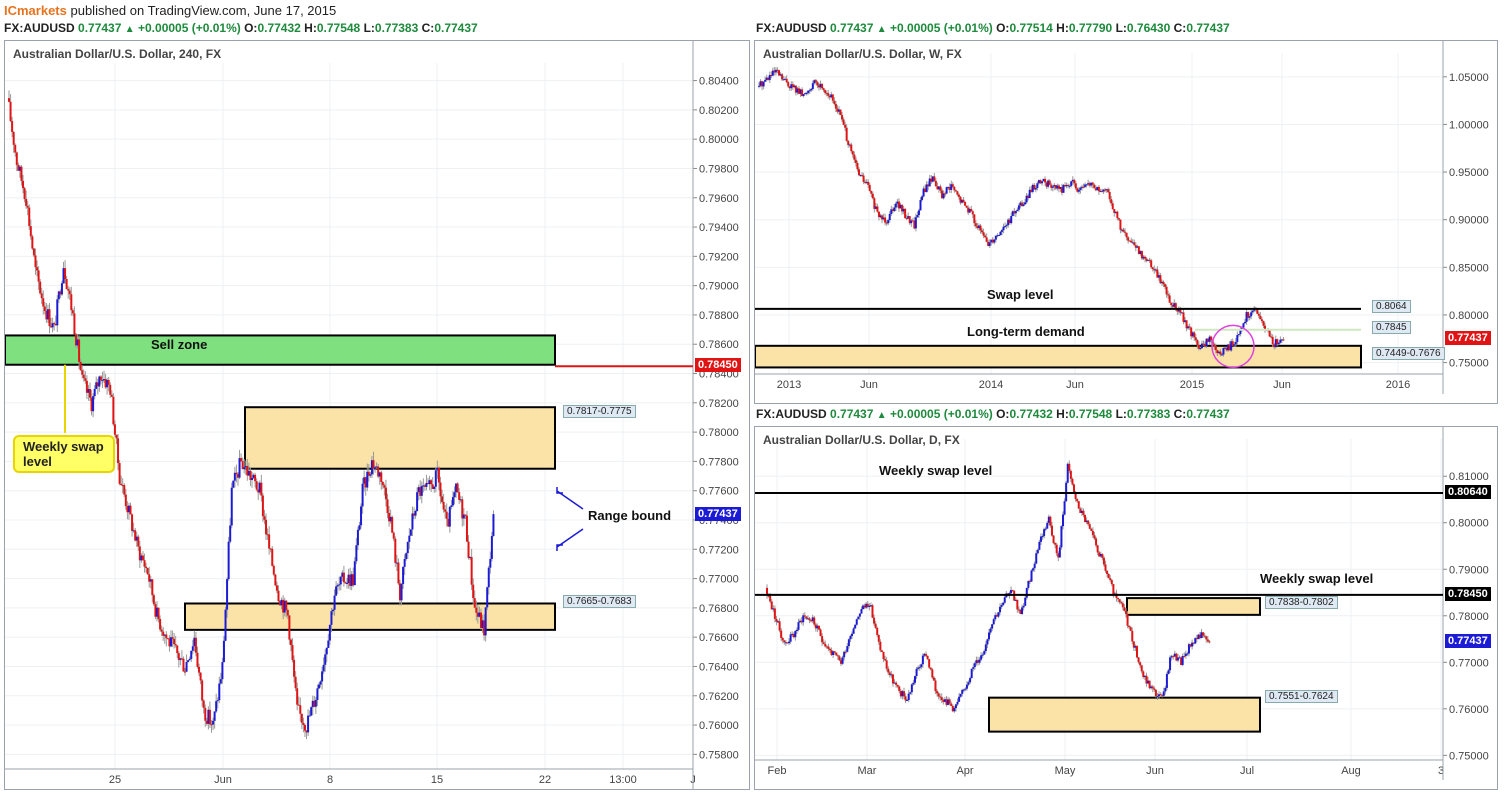 The height and width of the screenshot is (792, 1506). What do you see at coordinates (1282, 385) in the screenshot?
I see `x-tick-label: Jun` at bounding box center [1282, 385].